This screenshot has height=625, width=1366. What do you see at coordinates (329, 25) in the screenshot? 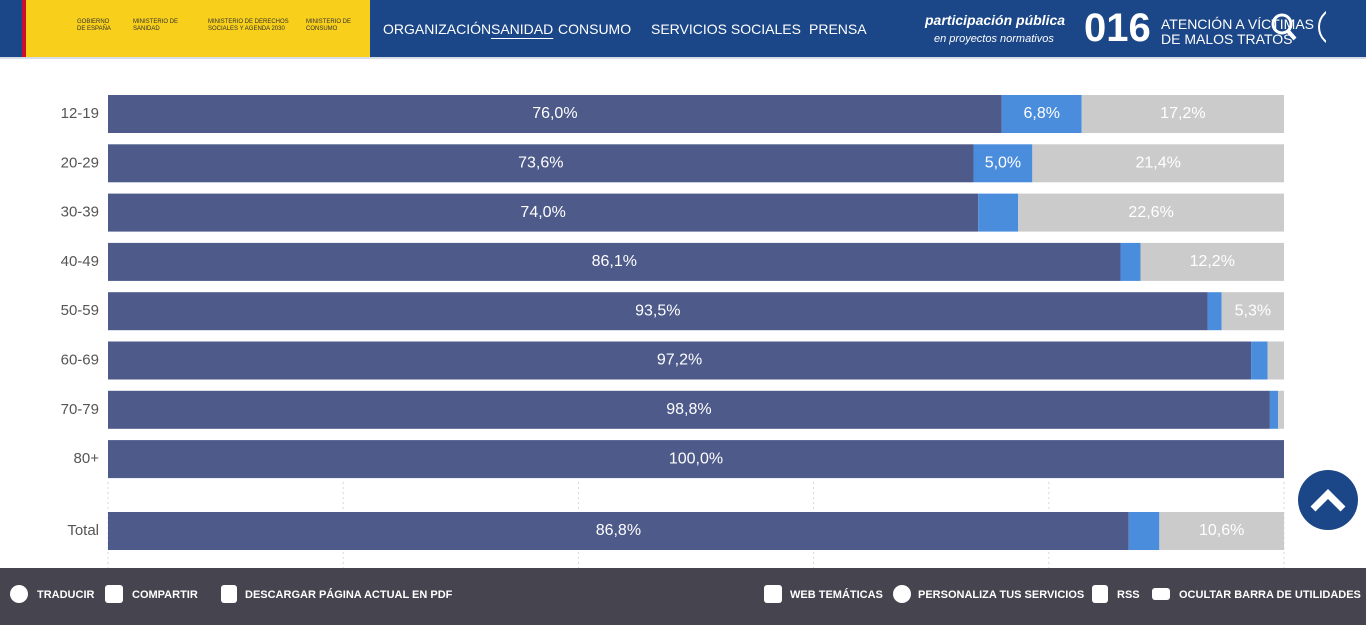
I see `logo-text: MINISTERIO DE CONSUMO` at bounding box center [329, 25].